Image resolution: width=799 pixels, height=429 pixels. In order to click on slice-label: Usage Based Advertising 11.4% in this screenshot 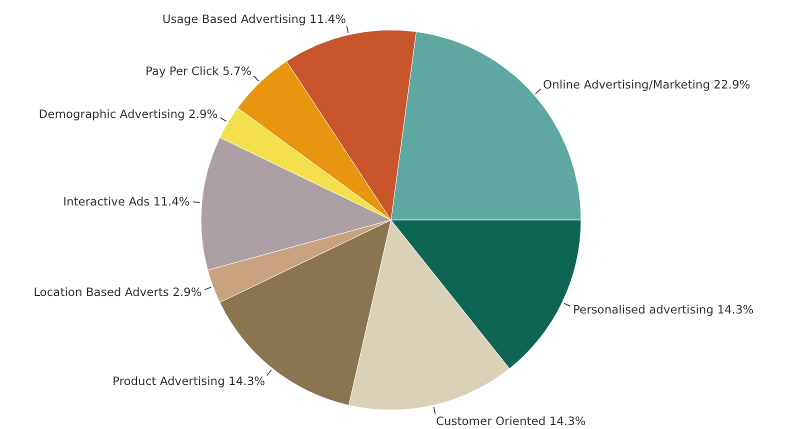, I will do `click(254, 19)`.